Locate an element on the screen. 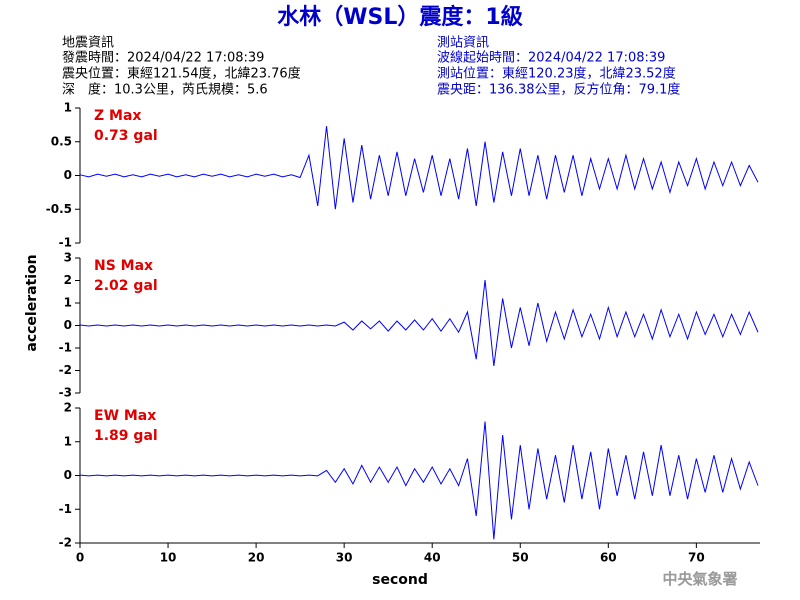  annotation: EW Max is located at coordinates (125, 416).